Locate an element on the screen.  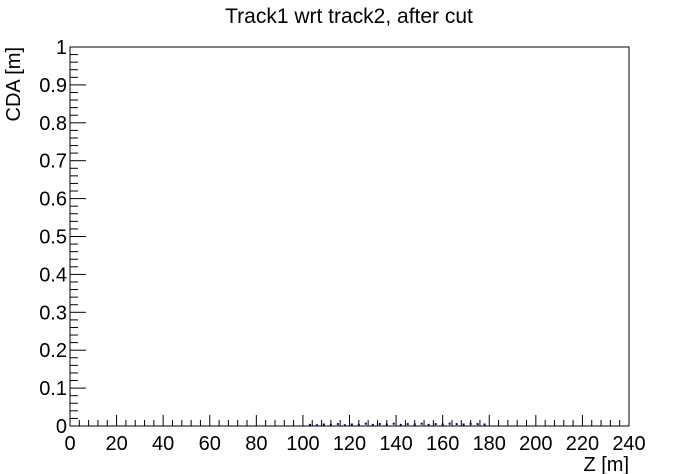
x-tick-label: 180 is located at coordinates (489, 444).